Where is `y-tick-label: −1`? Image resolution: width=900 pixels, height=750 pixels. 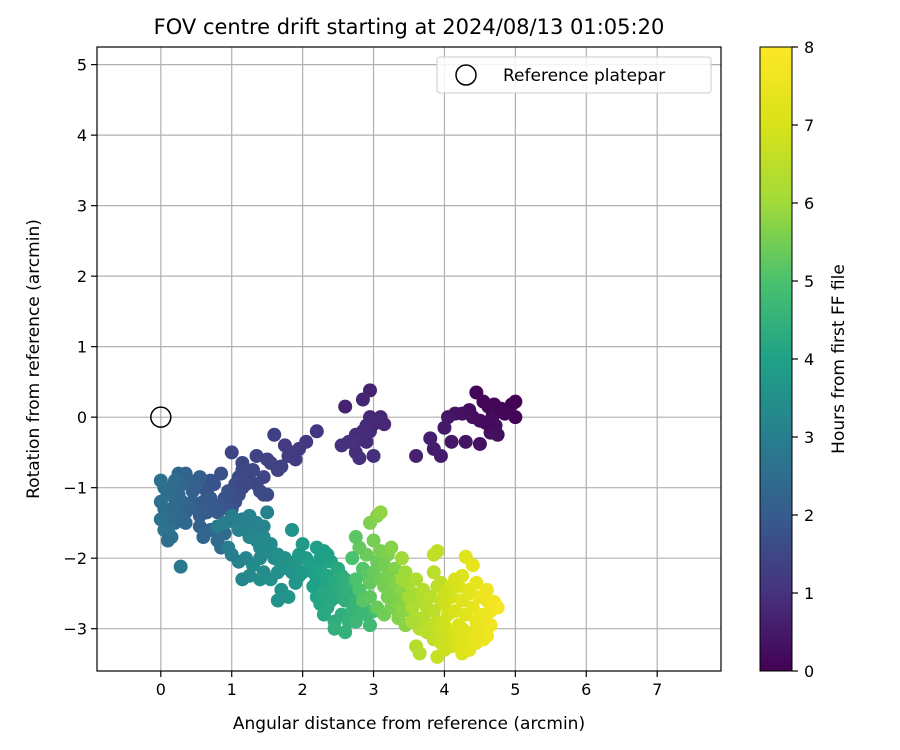
y-tick-label: −1 is located at coordinates (75, 488).